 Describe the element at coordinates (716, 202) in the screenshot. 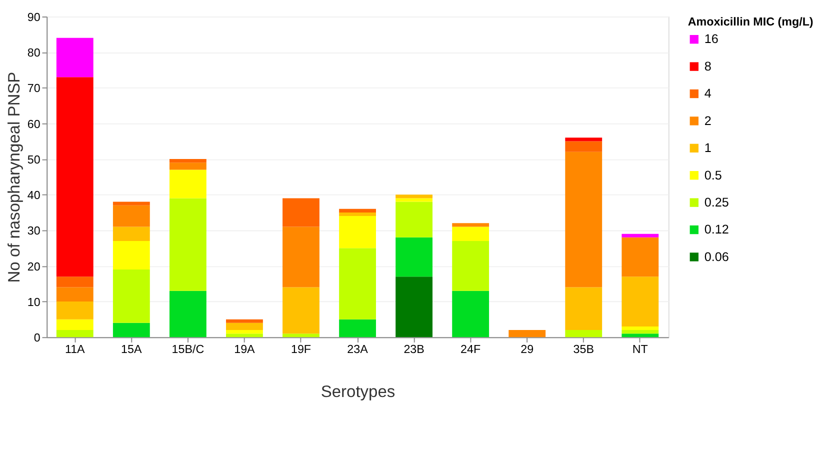

I see `legend-label: 0.25` at that location.